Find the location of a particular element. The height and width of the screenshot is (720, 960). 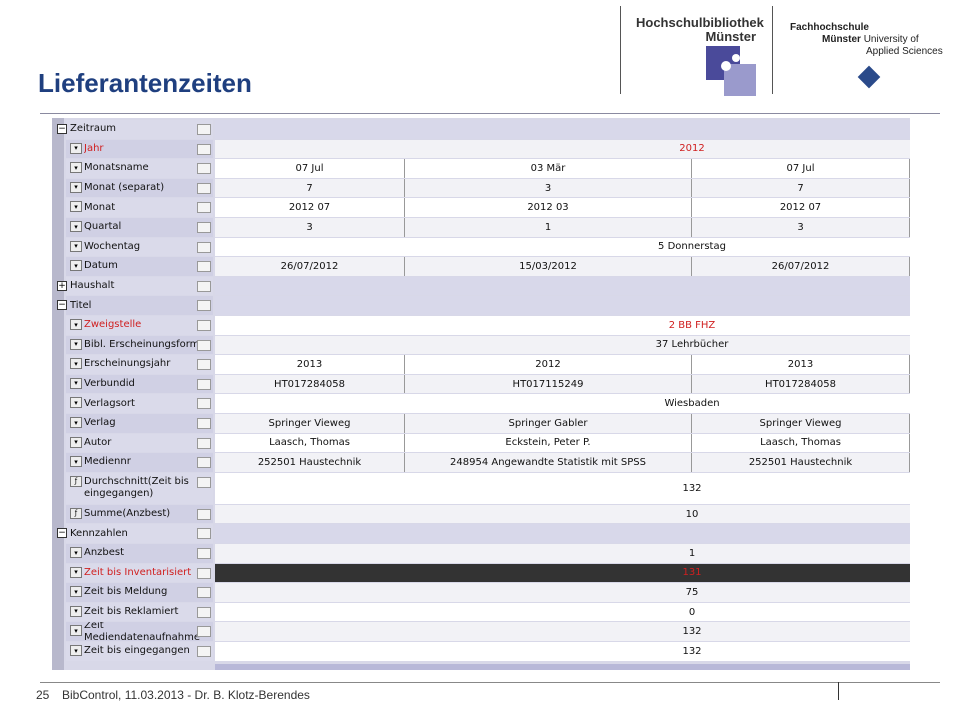

row-label: Autor is located at coordinates (98, 442).